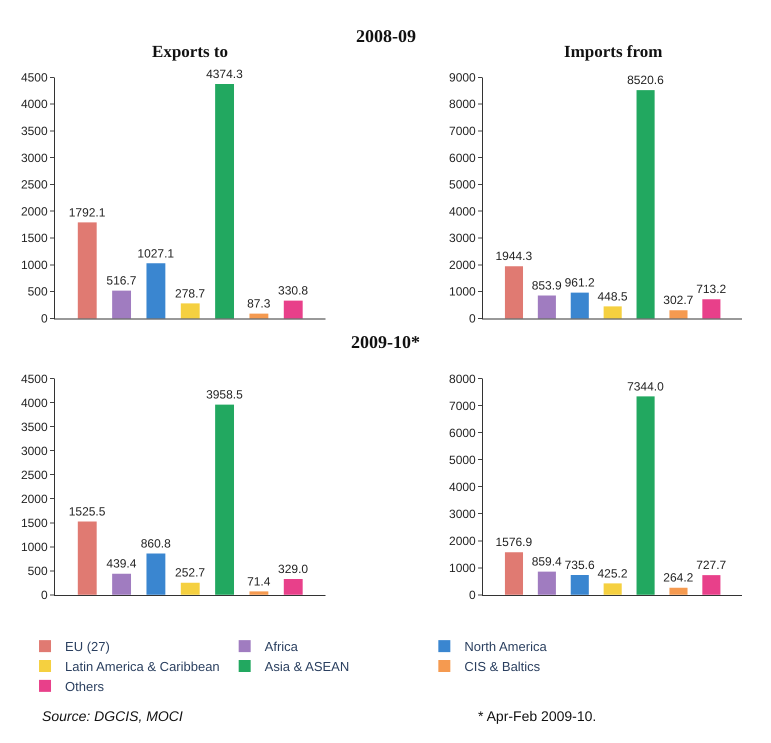 The width and height of the screenshot is (771, 743). Describe the element at coordinates (645, 80) in the screenshot. I see `data-label: 8520.6` at that location.